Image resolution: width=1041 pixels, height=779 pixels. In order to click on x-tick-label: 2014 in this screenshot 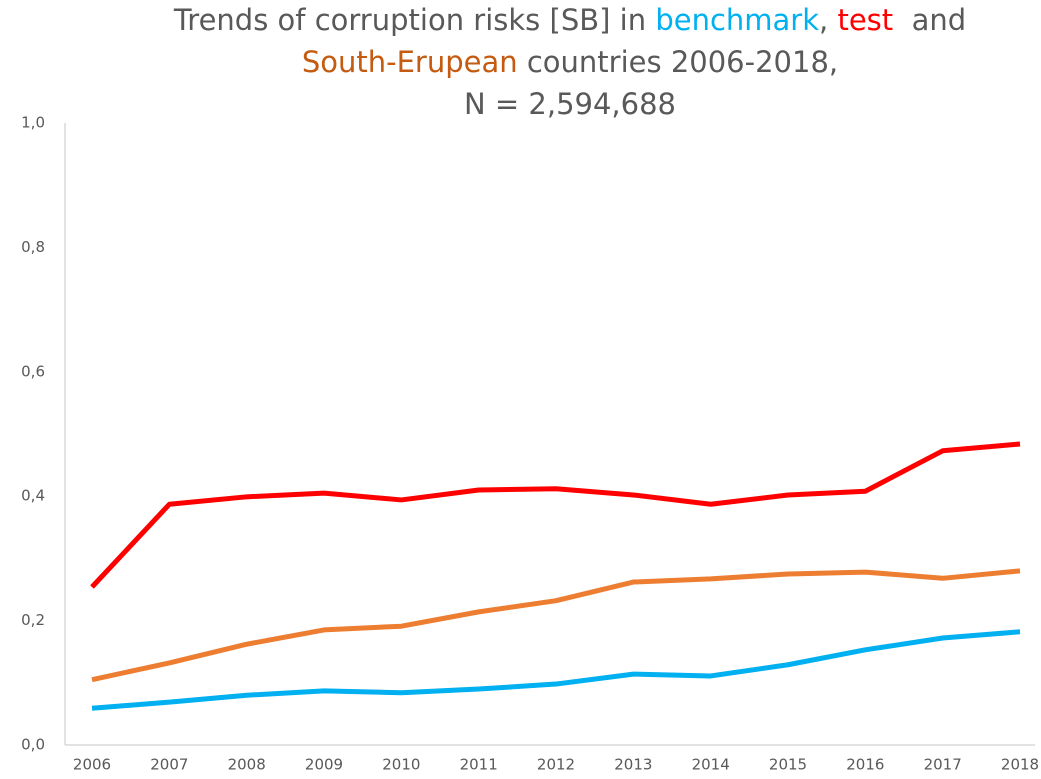, I will do `click(711, 765)`.